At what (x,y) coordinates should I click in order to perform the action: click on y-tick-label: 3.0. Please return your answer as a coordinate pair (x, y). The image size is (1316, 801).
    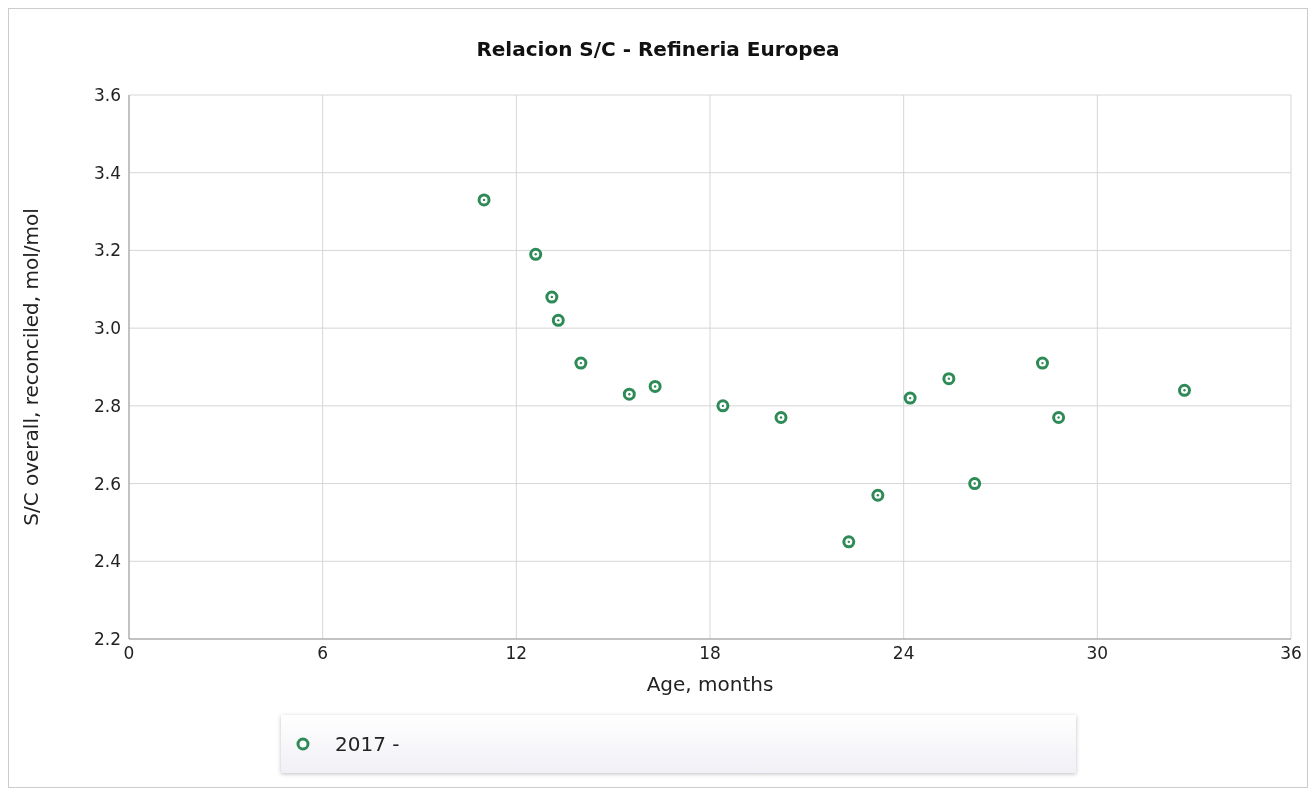
    Looking at the image, I should click on (107, 328).